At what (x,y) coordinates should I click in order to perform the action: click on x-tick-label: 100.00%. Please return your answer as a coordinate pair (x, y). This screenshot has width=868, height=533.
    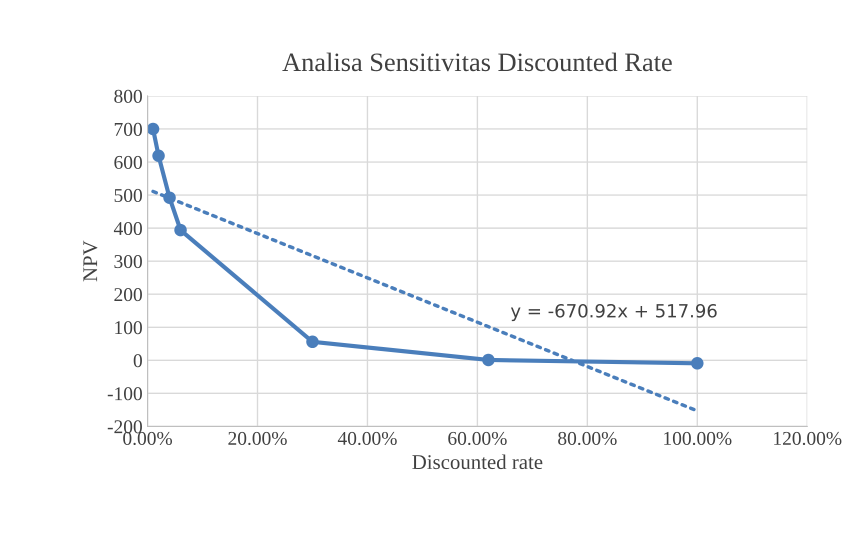
    Looking at the image, I should click on (698, 439).